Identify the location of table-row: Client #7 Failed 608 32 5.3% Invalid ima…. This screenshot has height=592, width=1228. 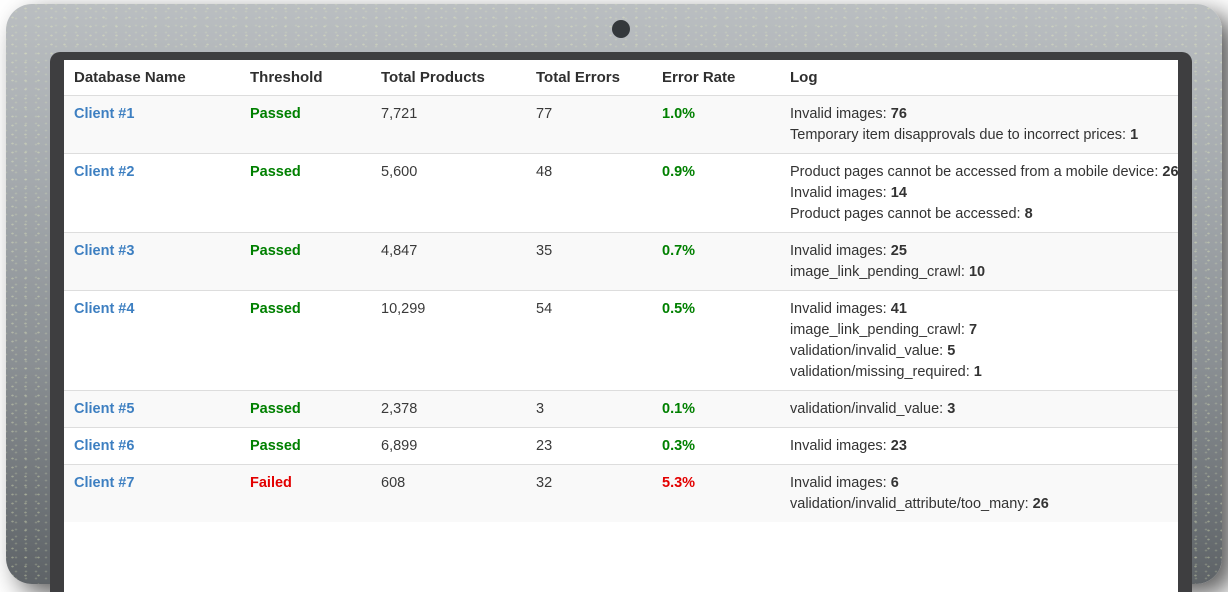
(621, 493).